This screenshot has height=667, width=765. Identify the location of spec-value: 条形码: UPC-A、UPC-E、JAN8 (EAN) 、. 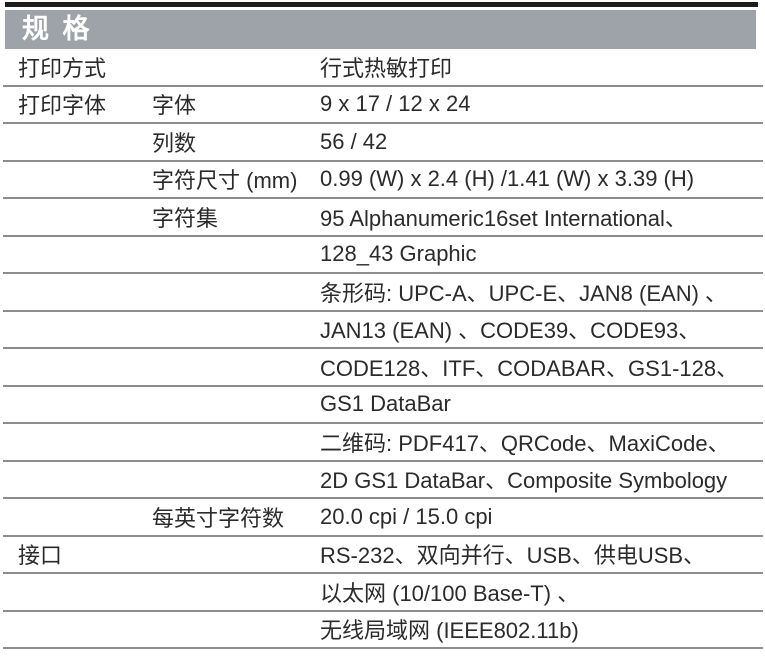
(524, 293).